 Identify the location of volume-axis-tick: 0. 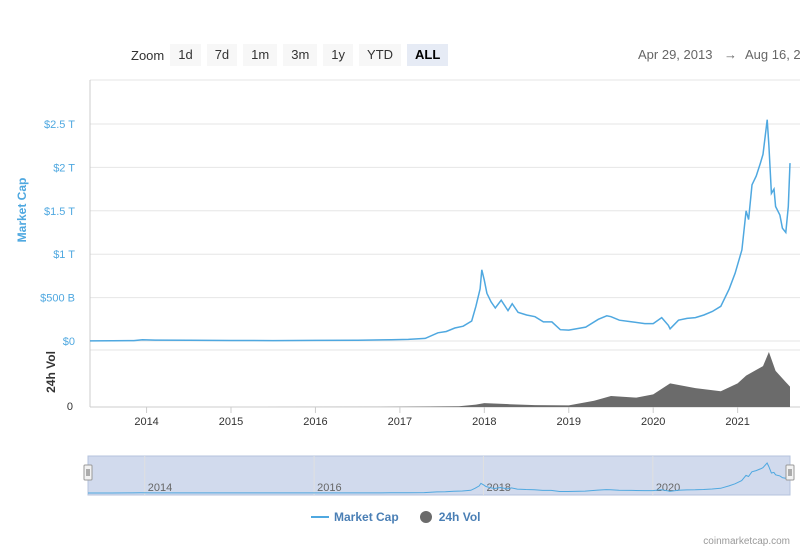
(70, 407).